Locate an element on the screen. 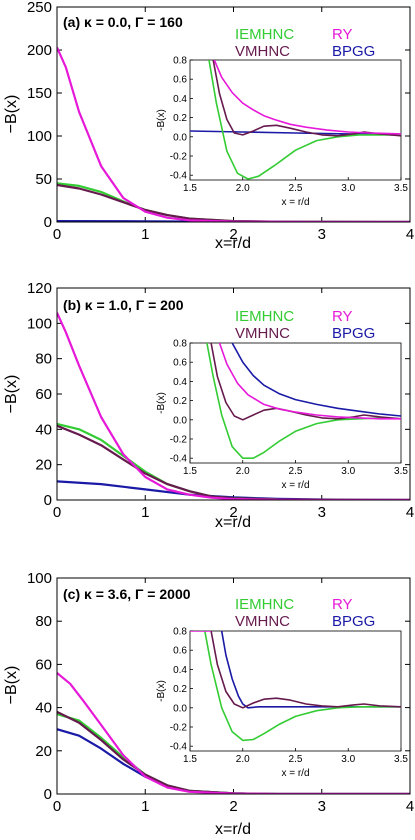 The width and height of the screenshot is (415, 840). legend-entry-ry: RY is located at coordinates (342, 316).